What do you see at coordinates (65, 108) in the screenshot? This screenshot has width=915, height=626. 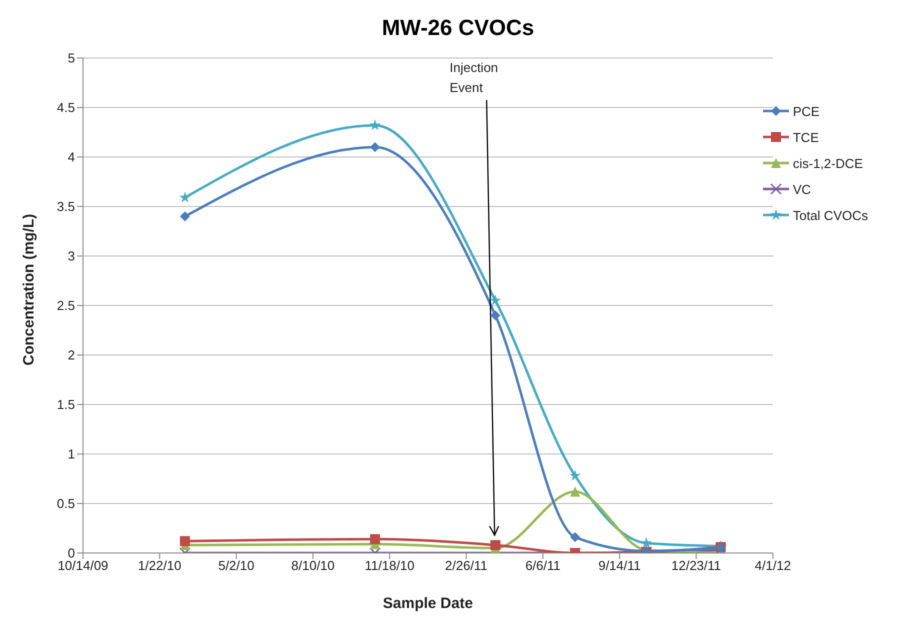 I see `y-tick-label: 4.5` at bounding box center [65, 108].